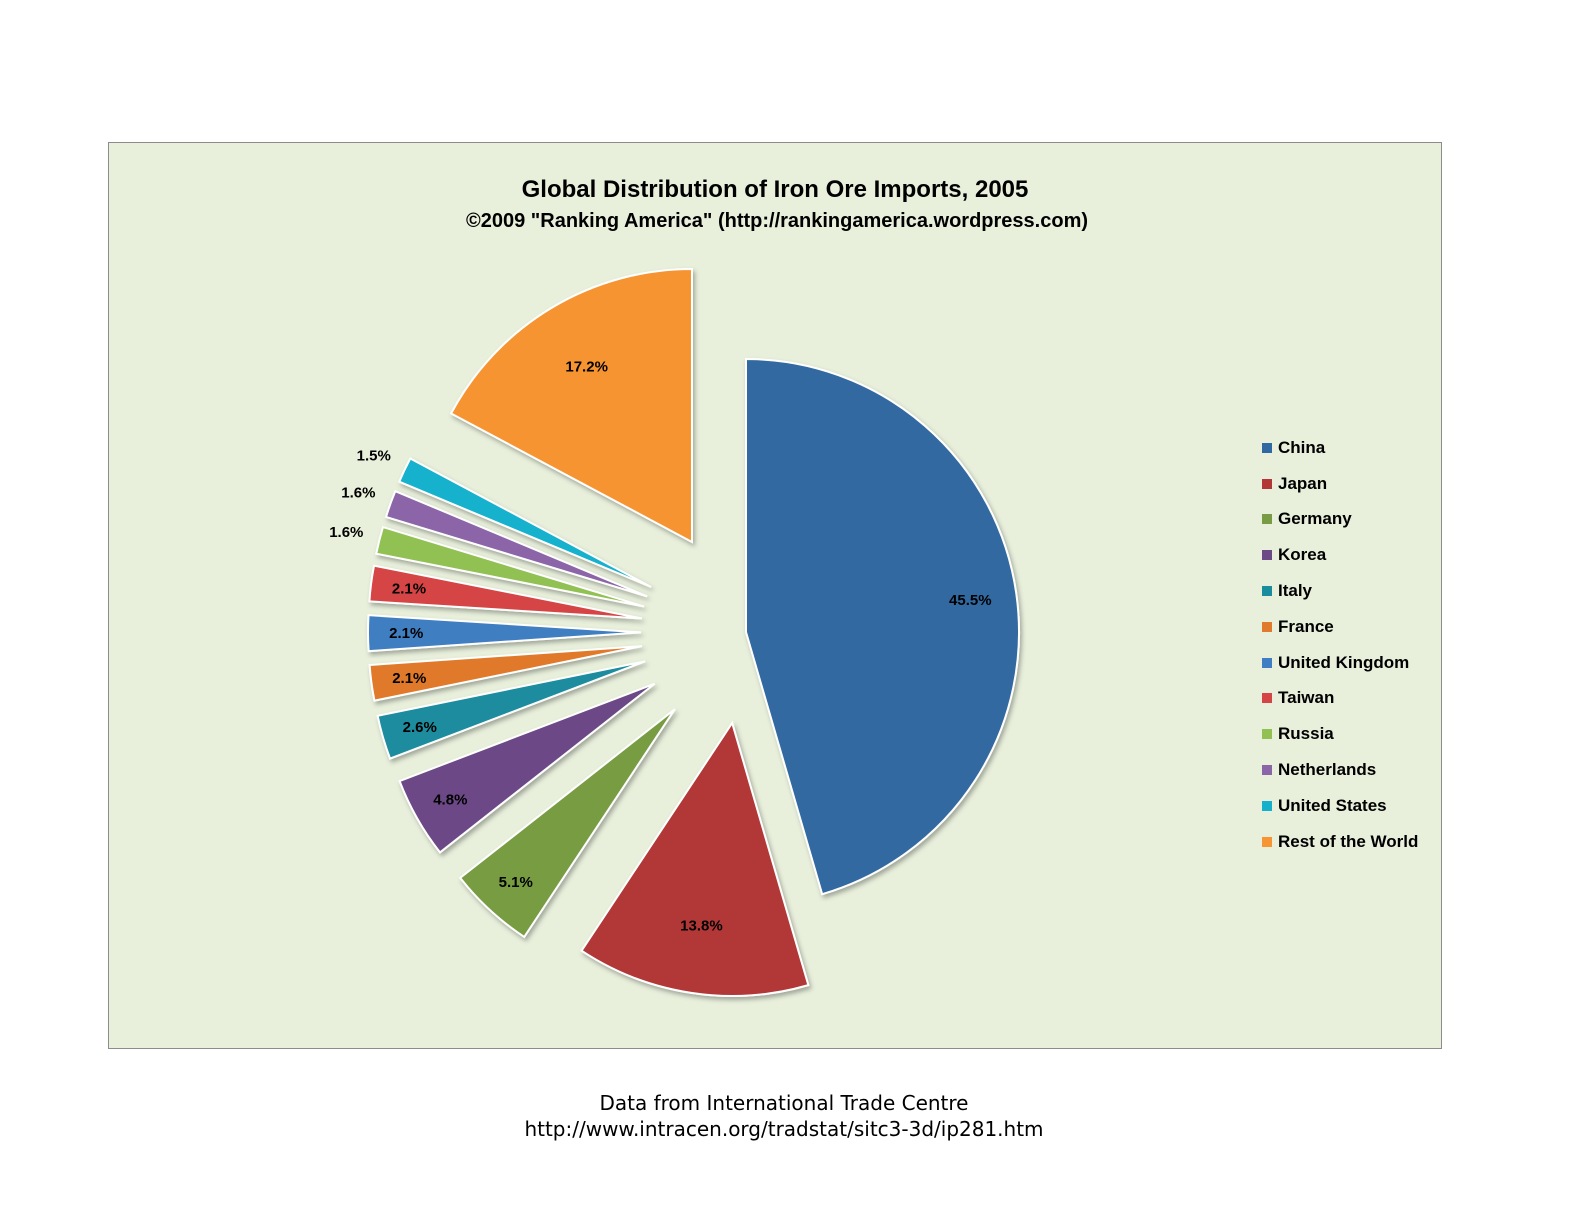 This screenshot has height=1224, width=1584. I want to click on slice-label-united-kingdom: 2.1%, so click(406, 633).